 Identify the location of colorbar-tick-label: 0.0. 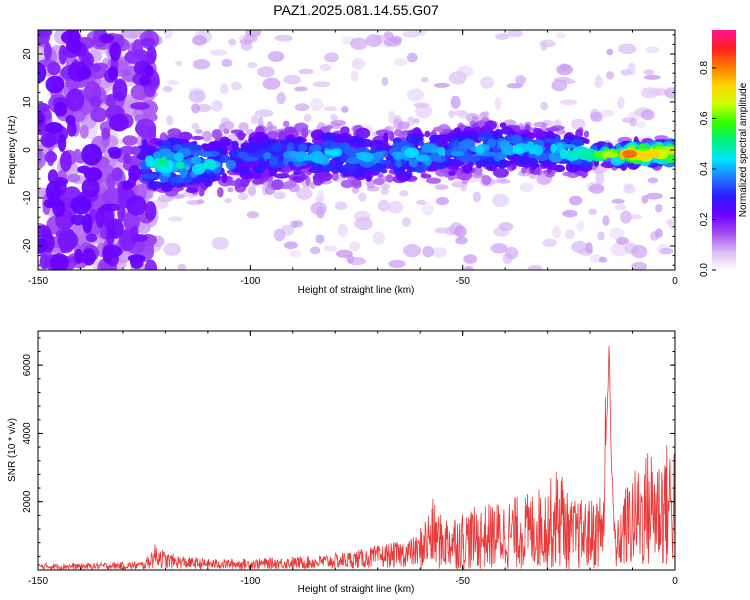
(704, 270).